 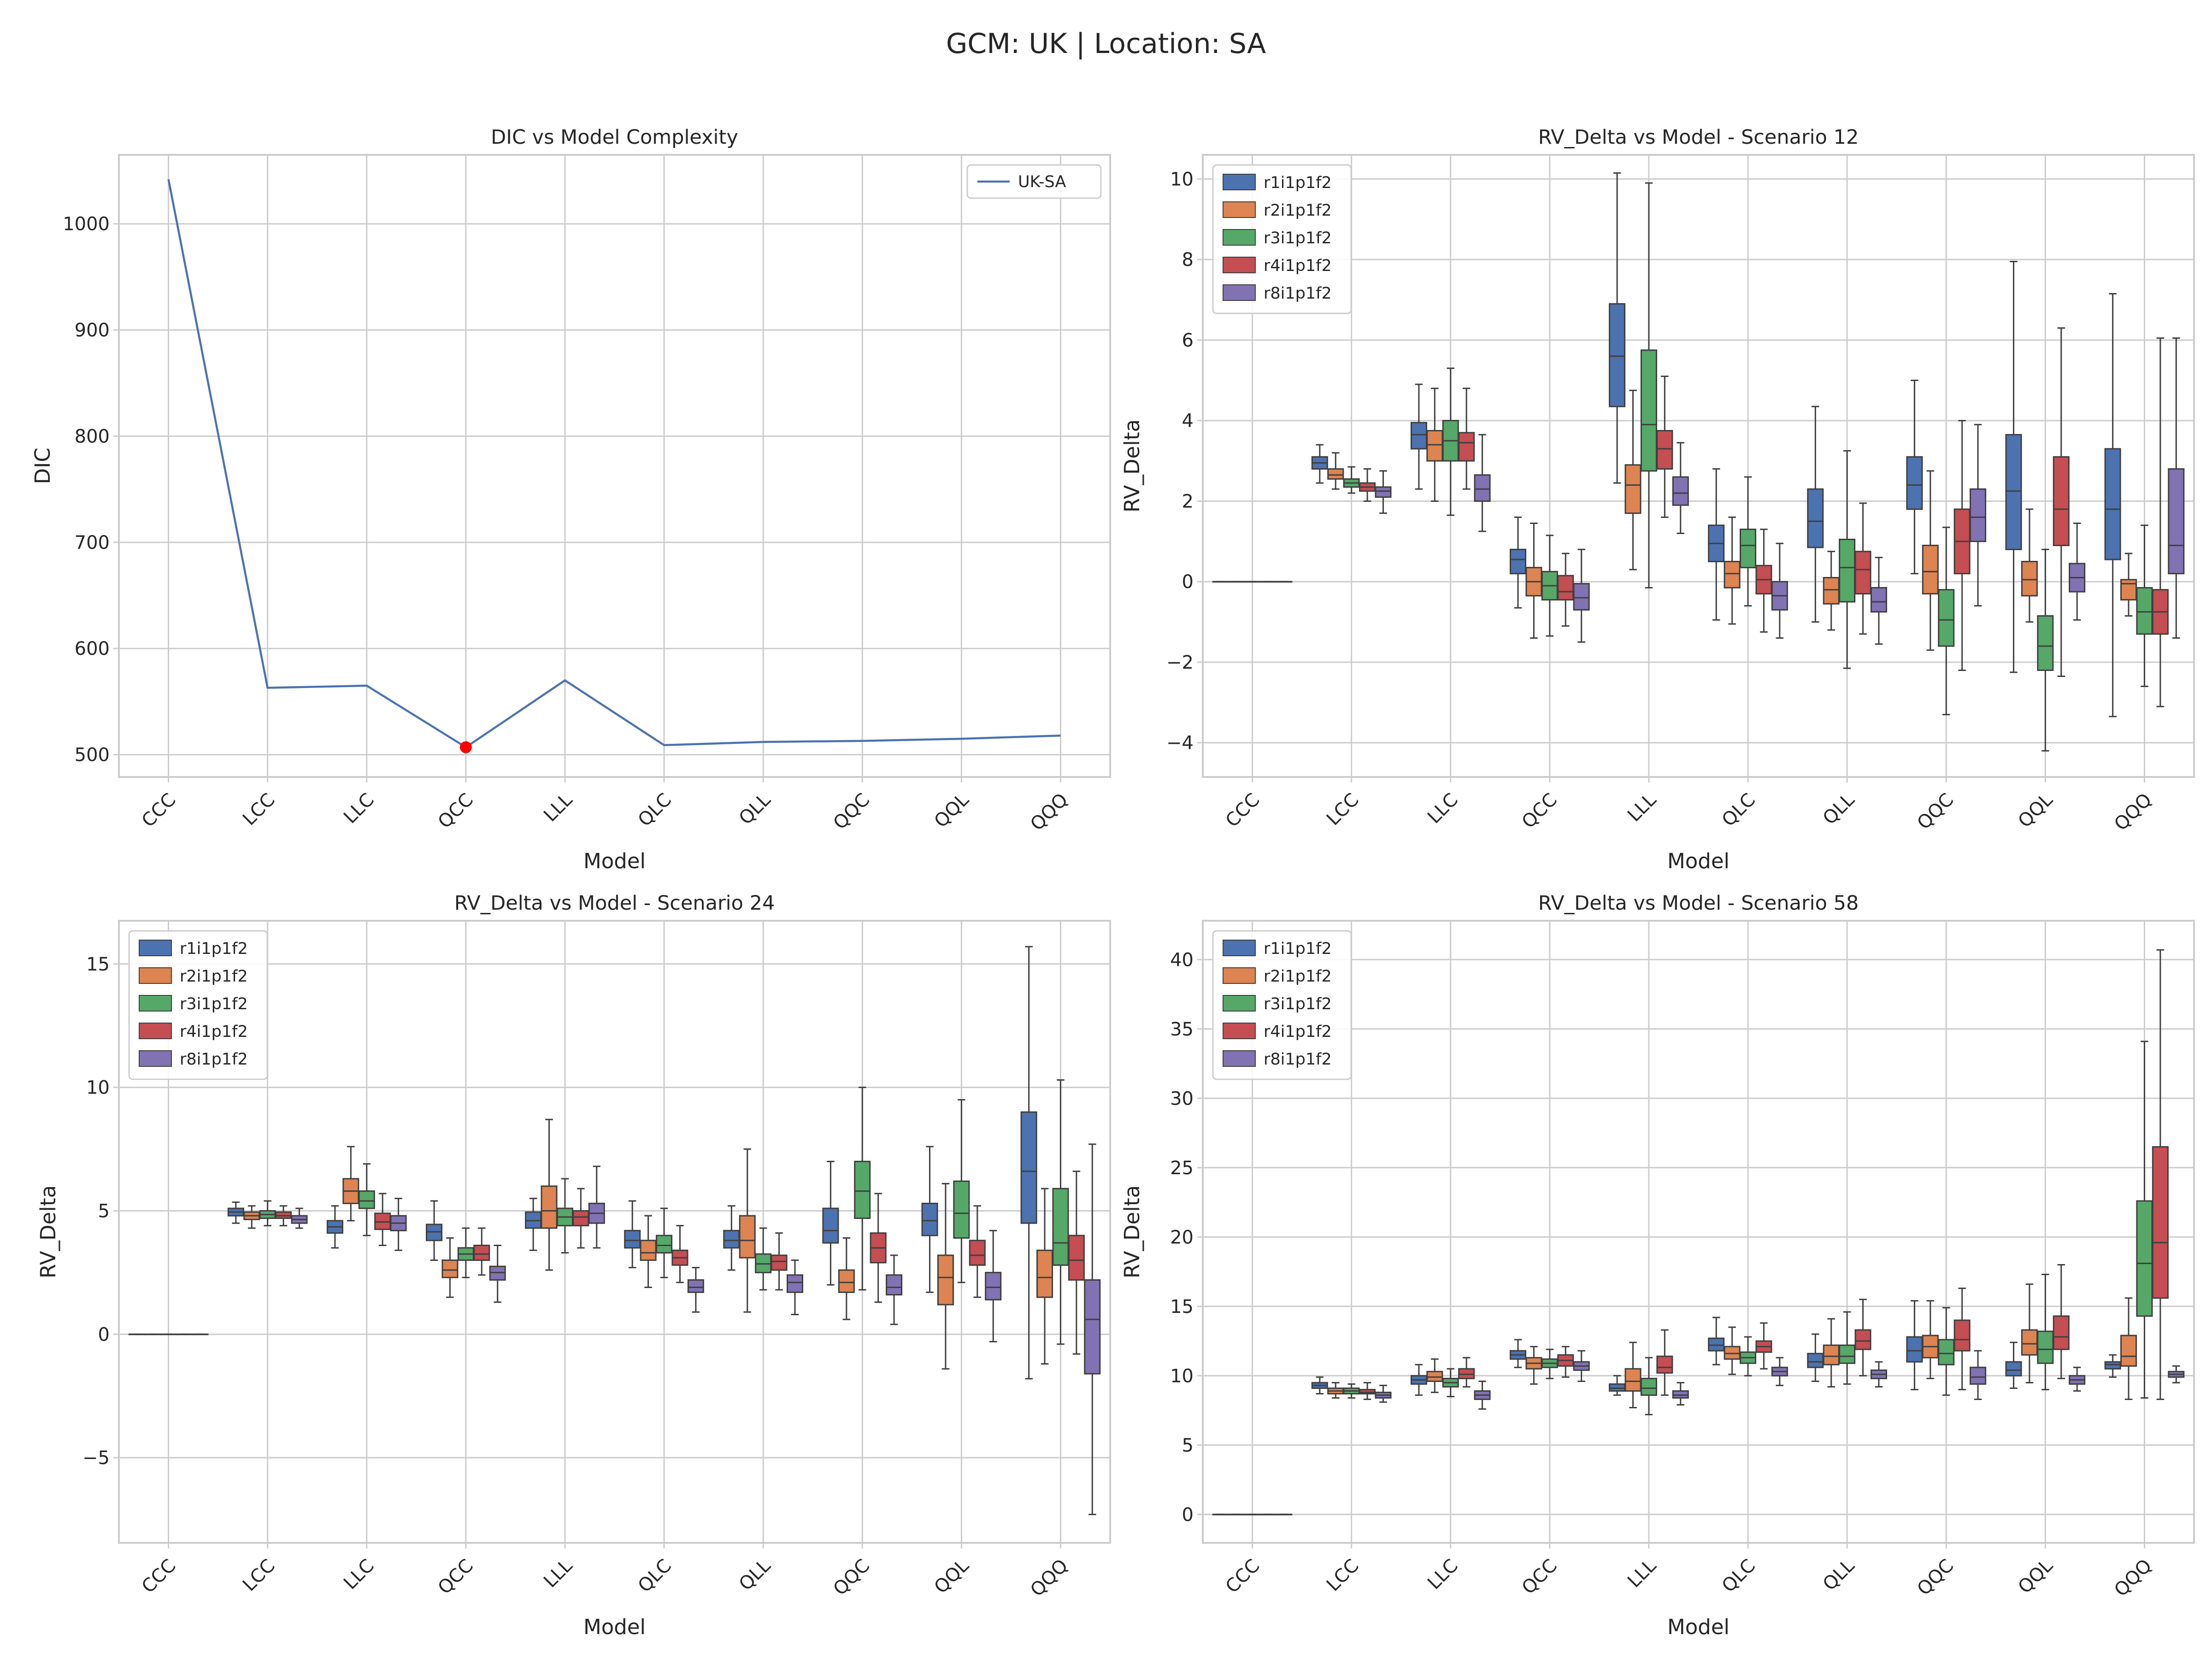 What do you see at coordinates (1632, 480) in the screenshot?
I see `box-r2i1p1f2-LLL` at bounding box center [1632, 480].